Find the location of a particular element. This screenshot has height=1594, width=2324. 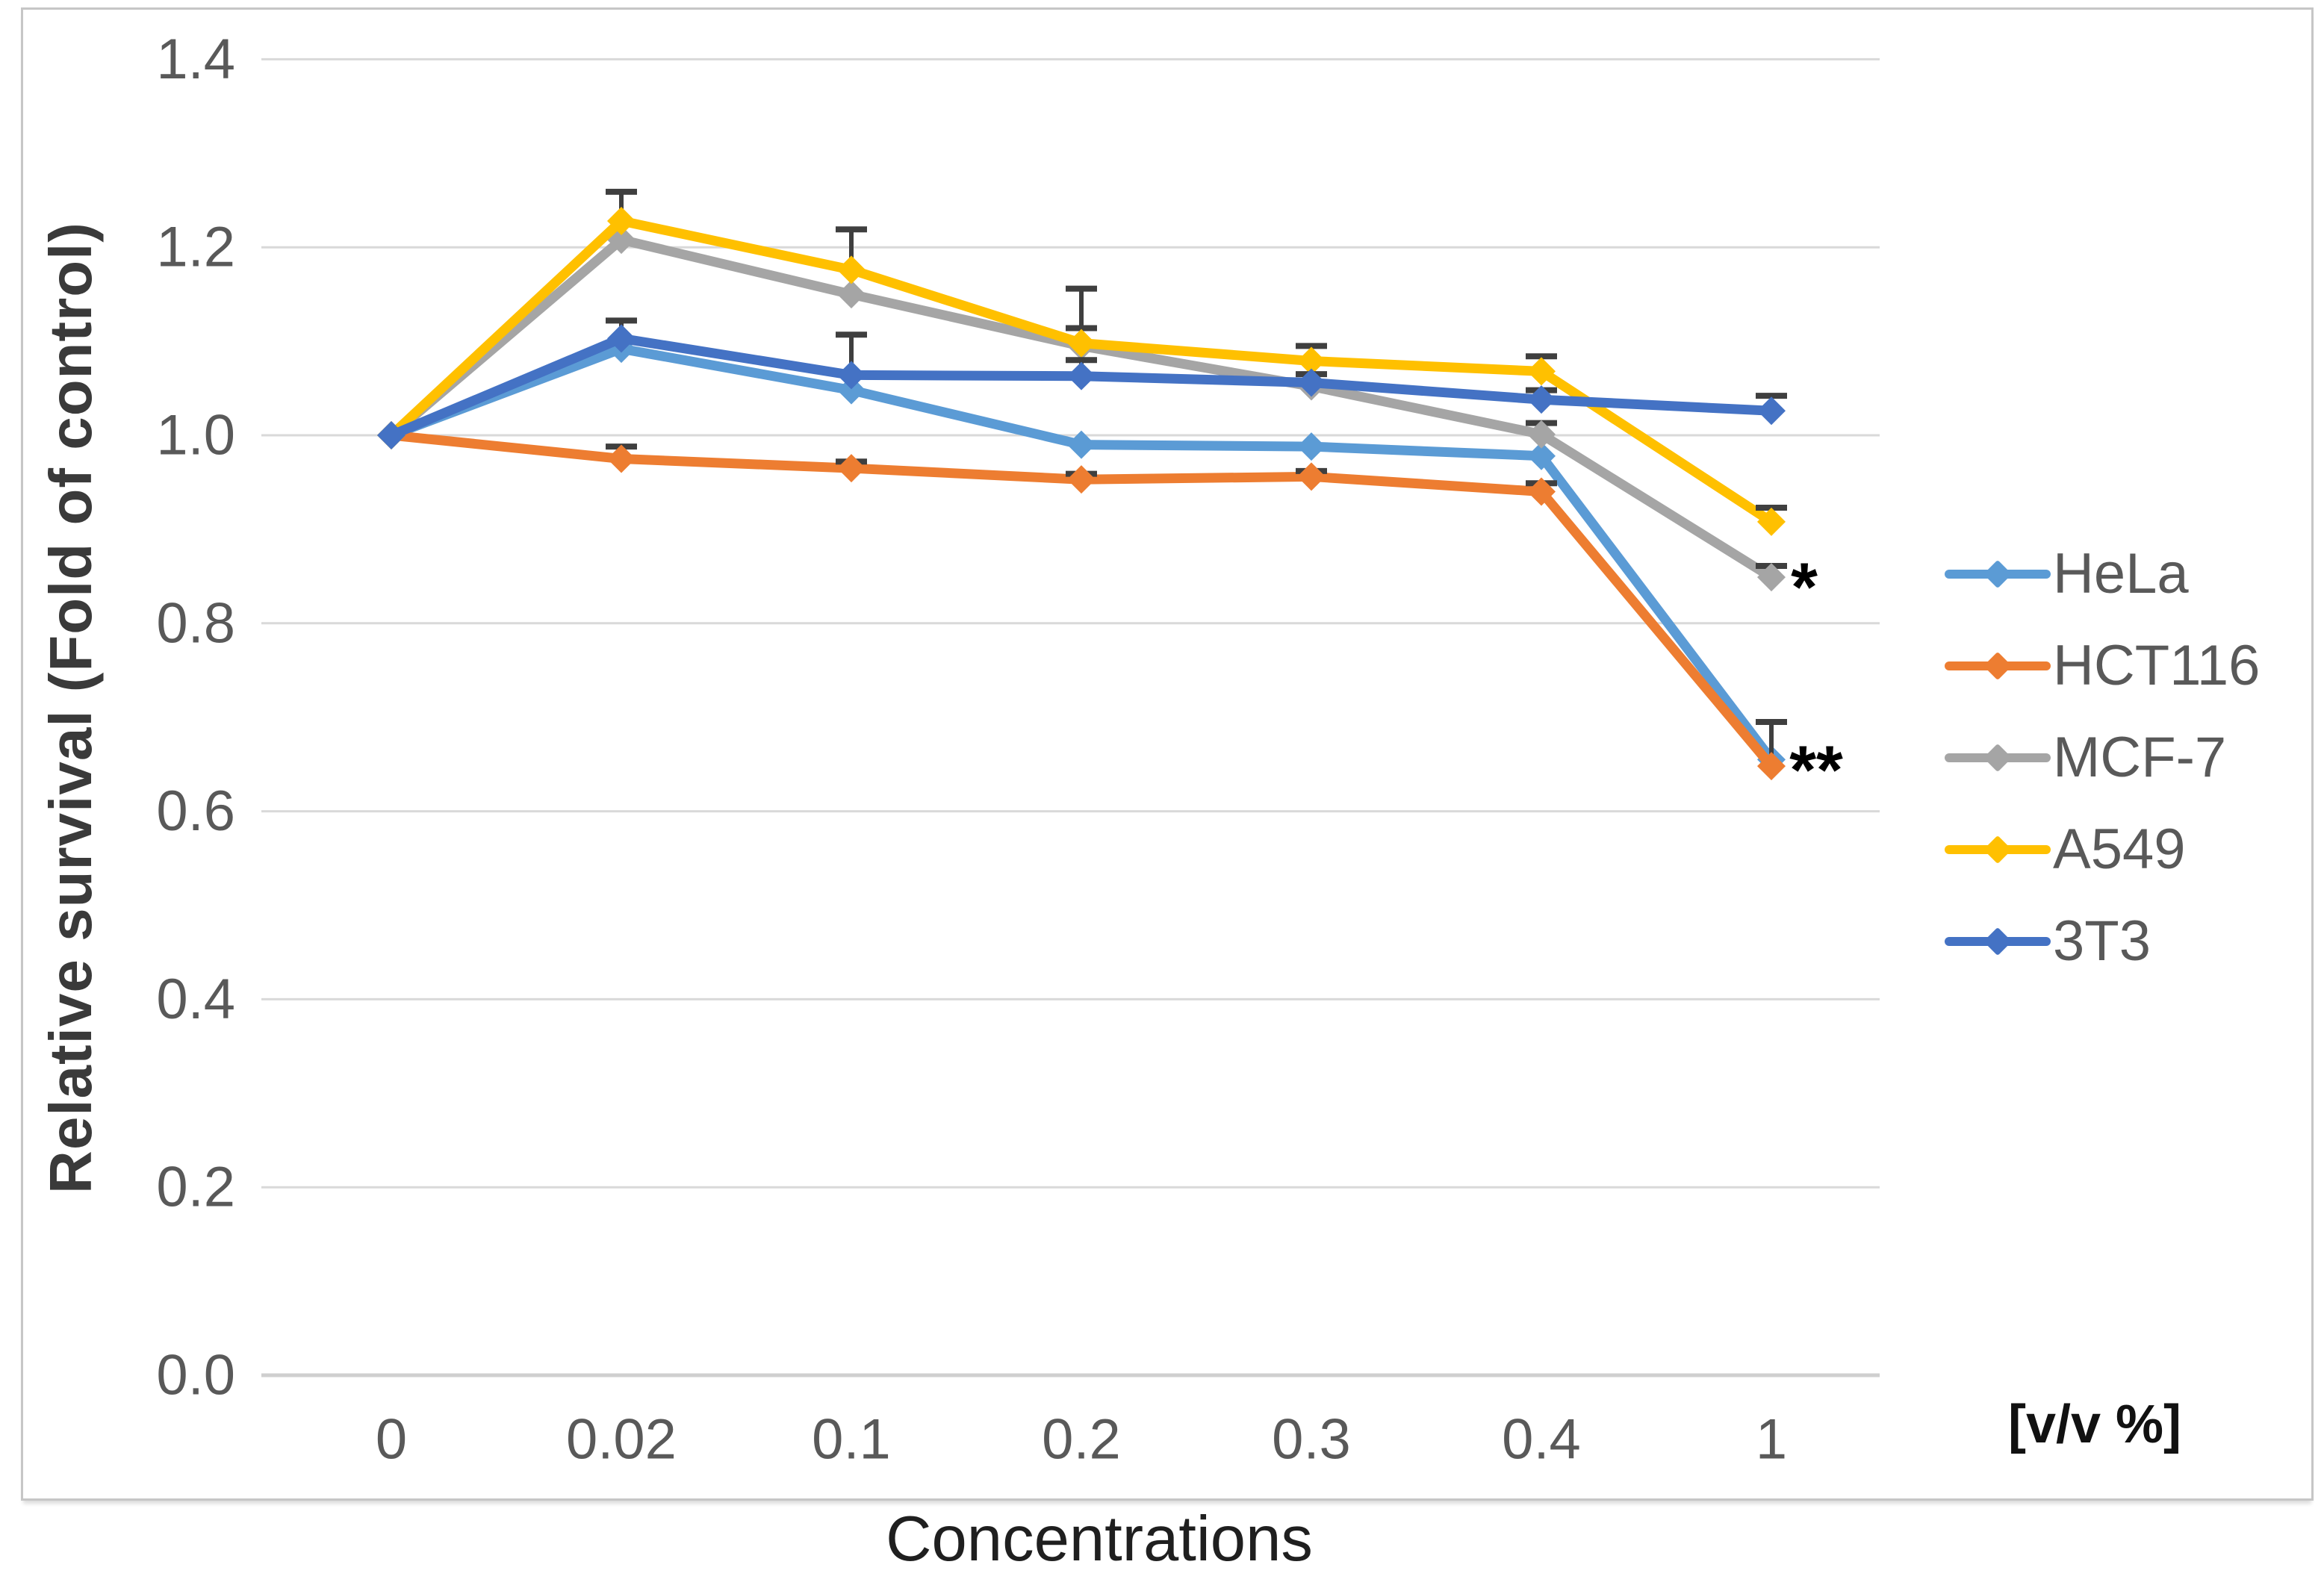

legend-label: HCT116 is located at coordinates (2157, 665).